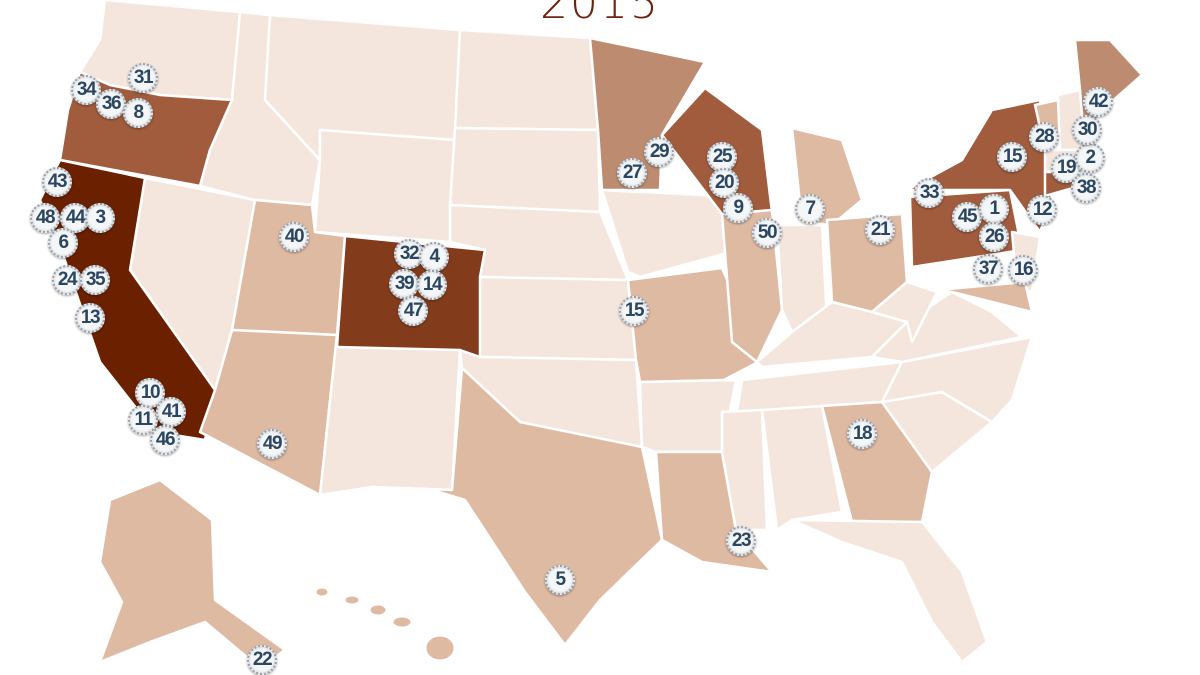  I want to click on bottle-cap-marker: 9, so click(738, 208).